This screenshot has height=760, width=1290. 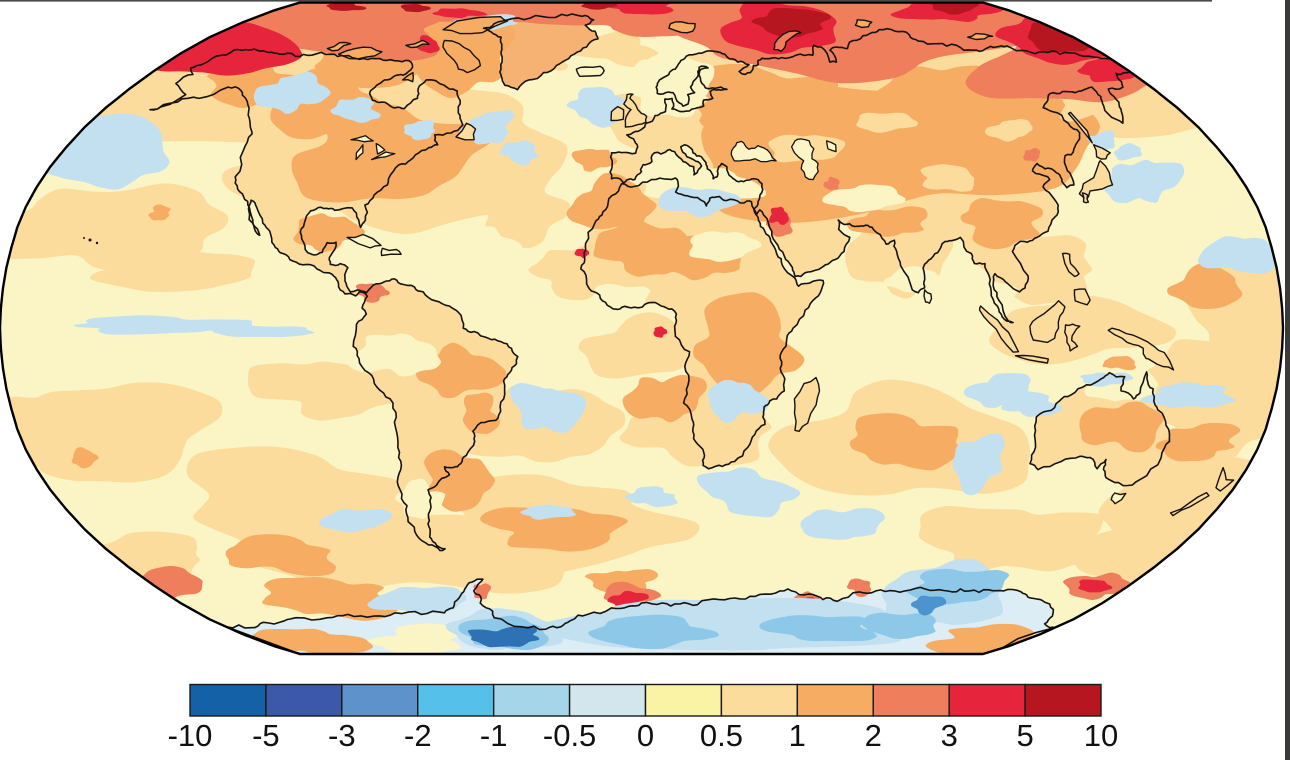 I want to click on svg-text: 10, so click(x=1101, y=735).